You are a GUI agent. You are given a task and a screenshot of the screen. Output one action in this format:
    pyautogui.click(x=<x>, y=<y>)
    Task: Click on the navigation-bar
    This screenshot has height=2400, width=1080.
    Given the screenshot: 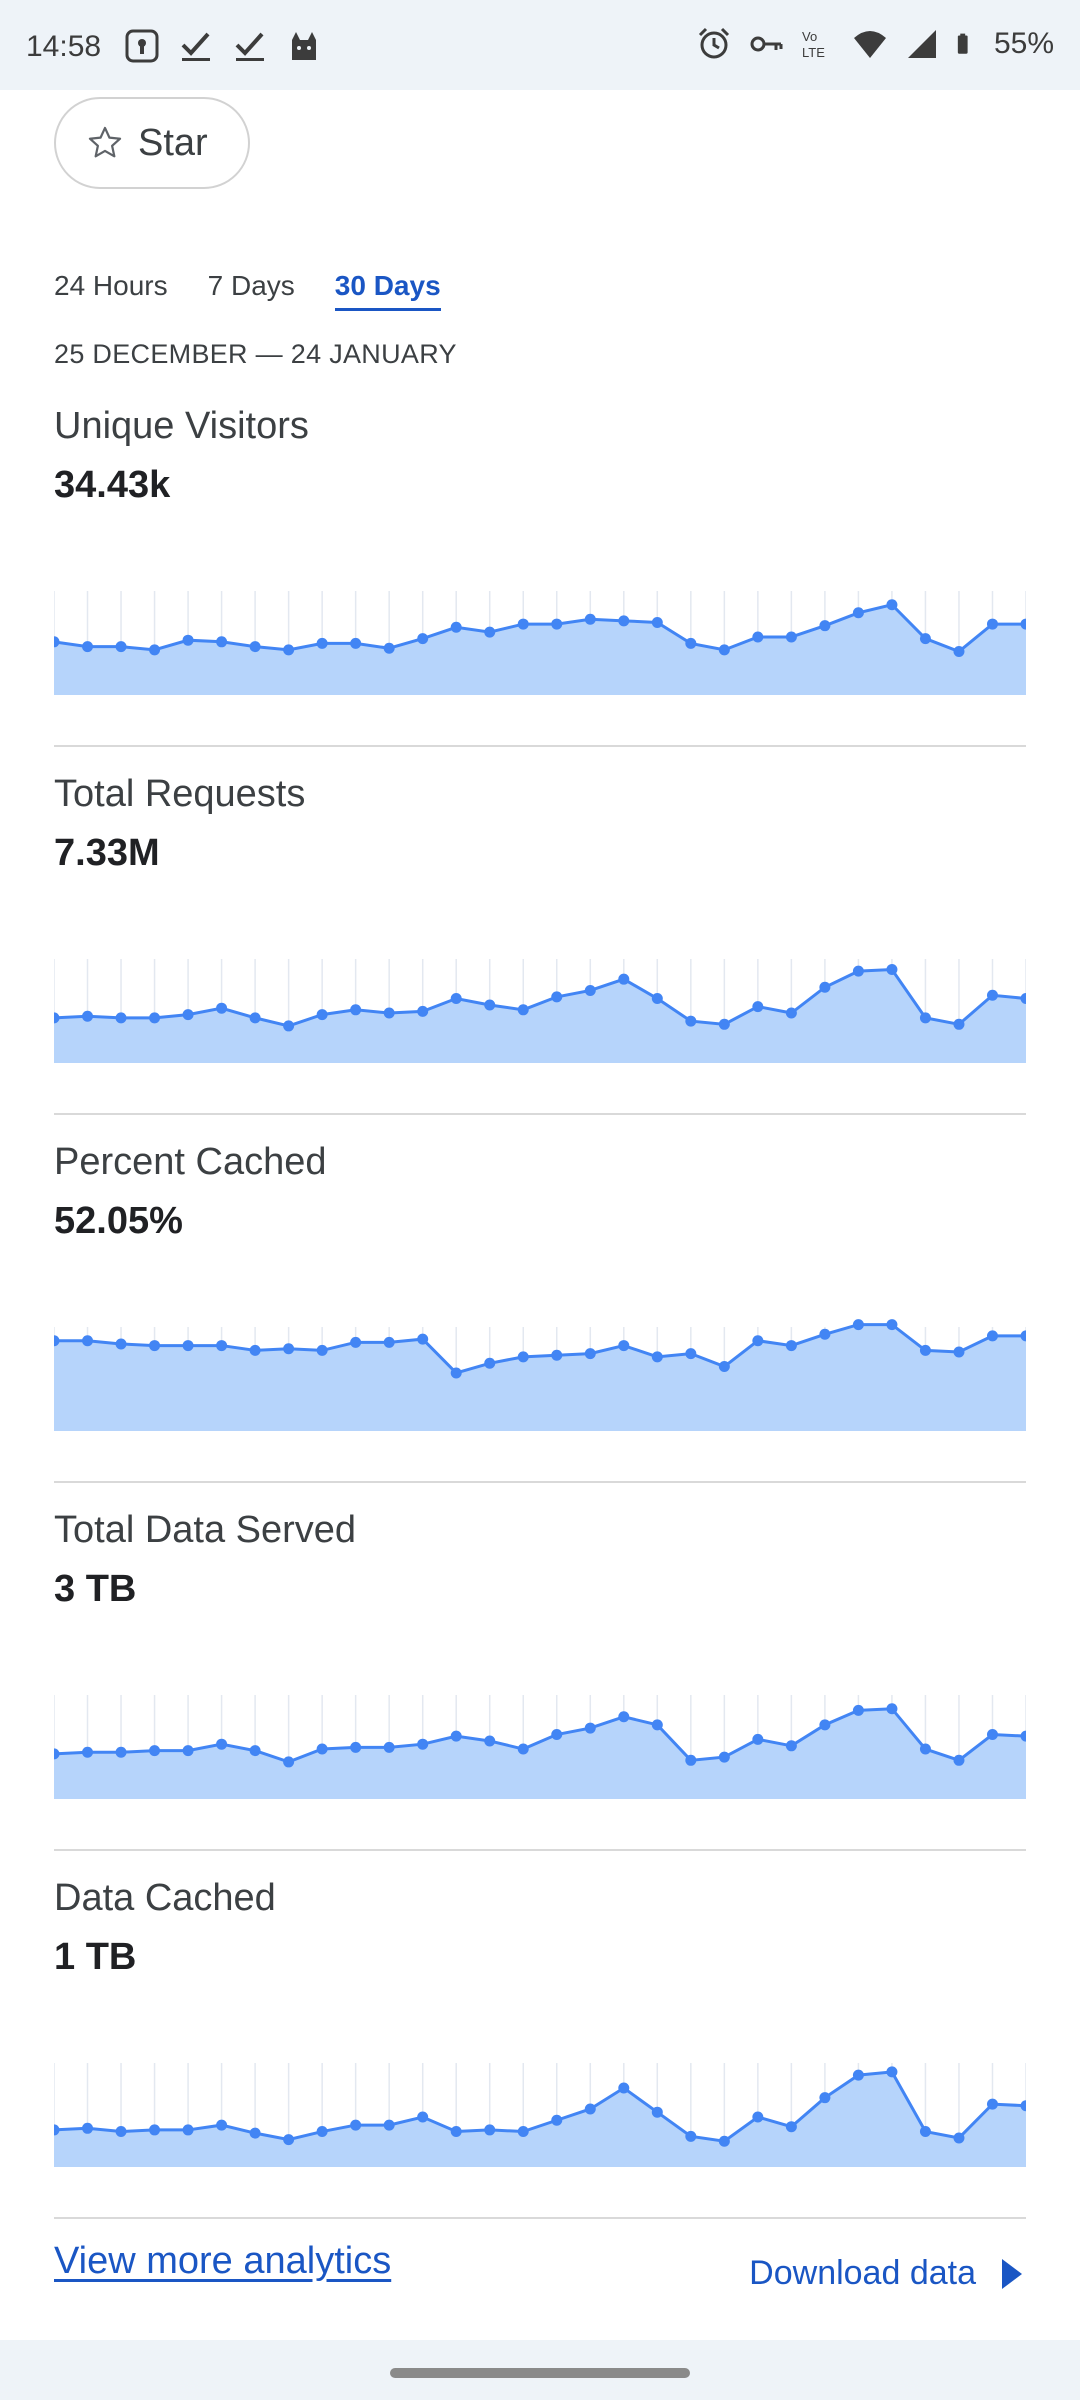 What is the action you would take?
    pyautogui.click(x=540, y=2370)
    